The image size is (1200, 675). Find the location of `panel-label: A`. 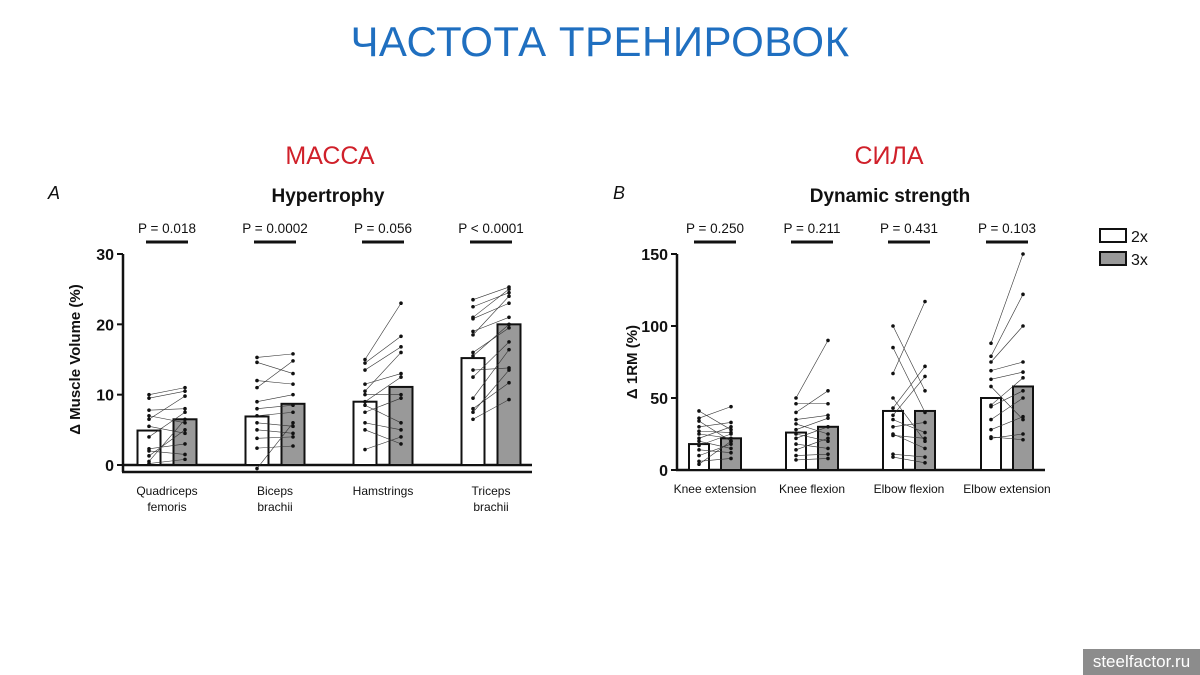

panel-label: A is located at coordinates (53, 193).